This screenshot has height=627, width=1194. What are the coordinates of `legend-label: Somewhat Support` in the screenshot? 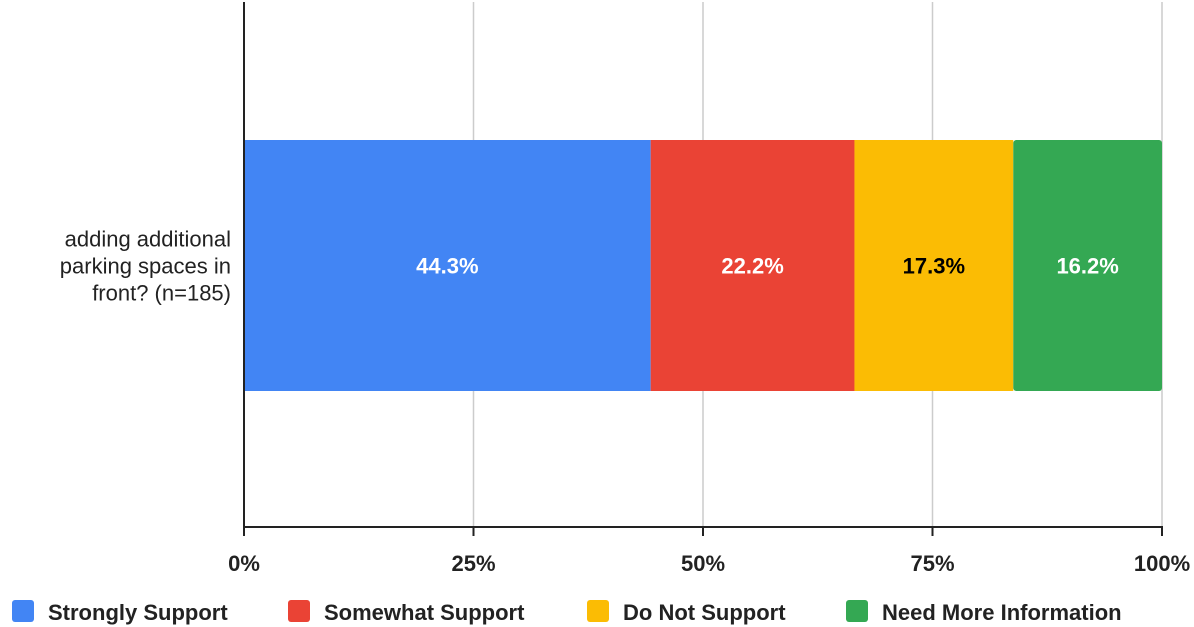 It's located at (424, 612).